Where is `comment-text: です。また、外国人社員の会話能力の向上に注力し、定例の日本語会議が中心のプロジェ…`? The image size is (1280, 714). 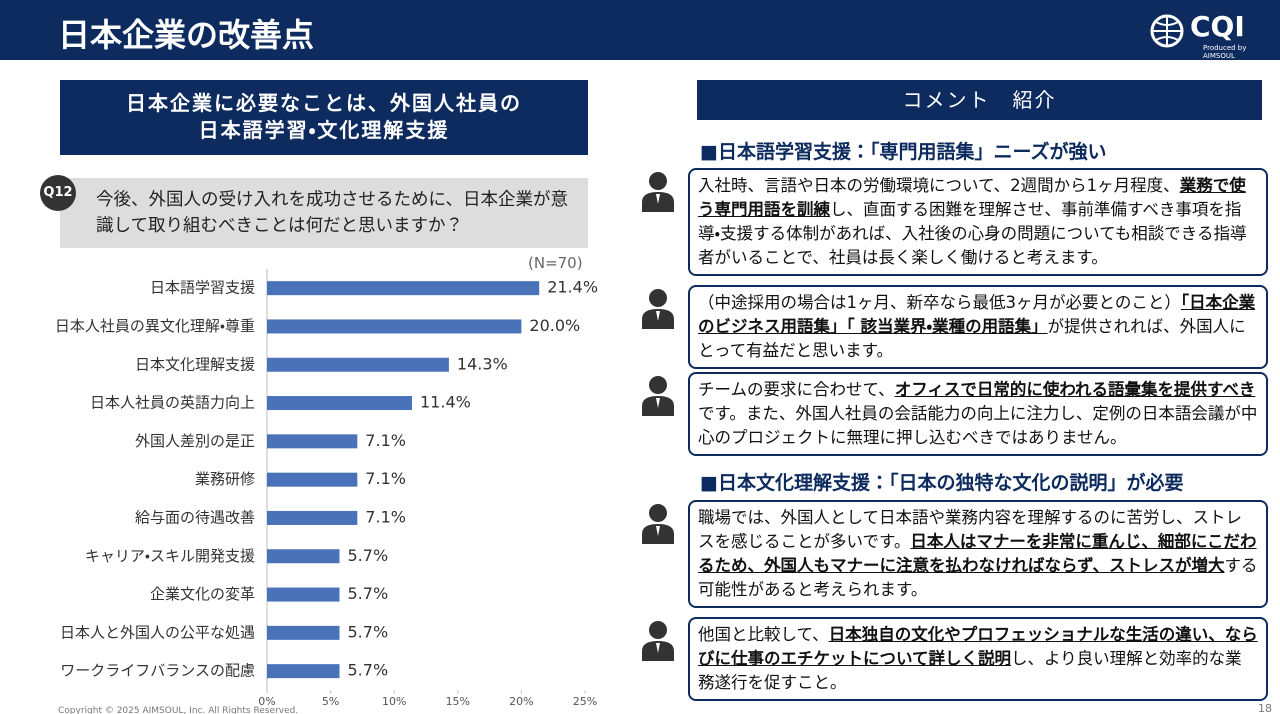
comment-text: です。また、外国人社員の会話能力の向上に注力し、定例の日本語会議が中心のプロジェ… is located at coordinates (978, 425).